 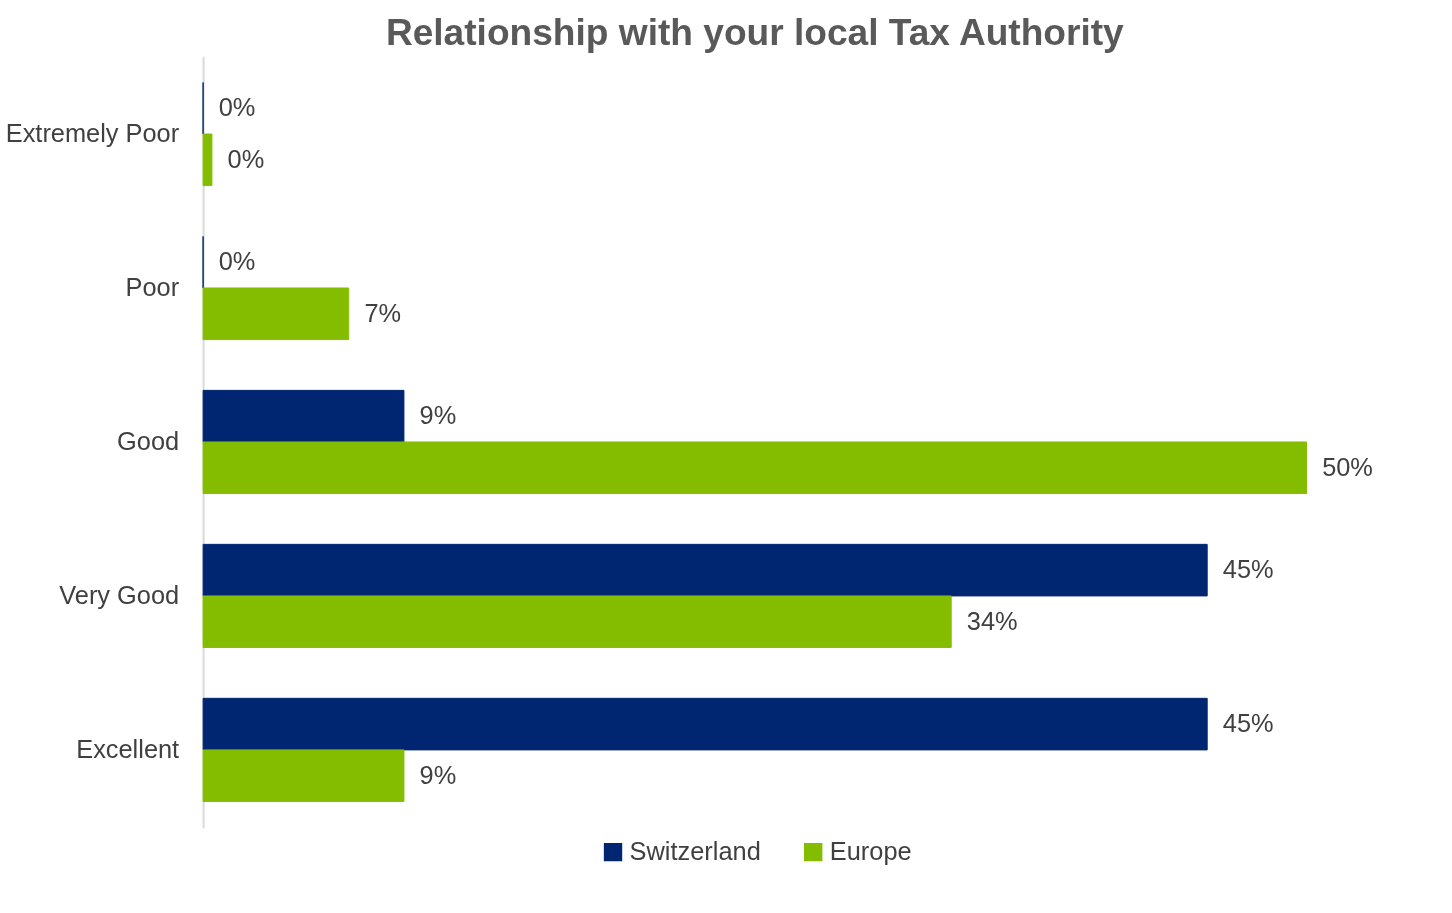 I want to click on y-tick-label: Poor, so click(x=152, y=286).